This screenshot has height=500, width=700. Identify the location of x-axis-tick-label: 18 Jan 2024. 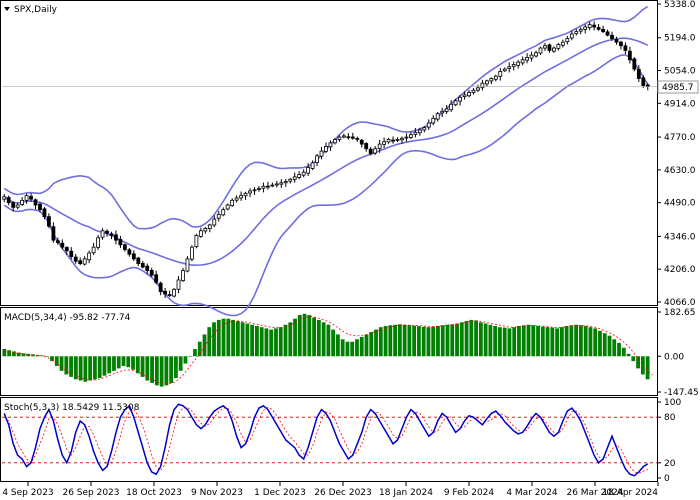
(406, 493).